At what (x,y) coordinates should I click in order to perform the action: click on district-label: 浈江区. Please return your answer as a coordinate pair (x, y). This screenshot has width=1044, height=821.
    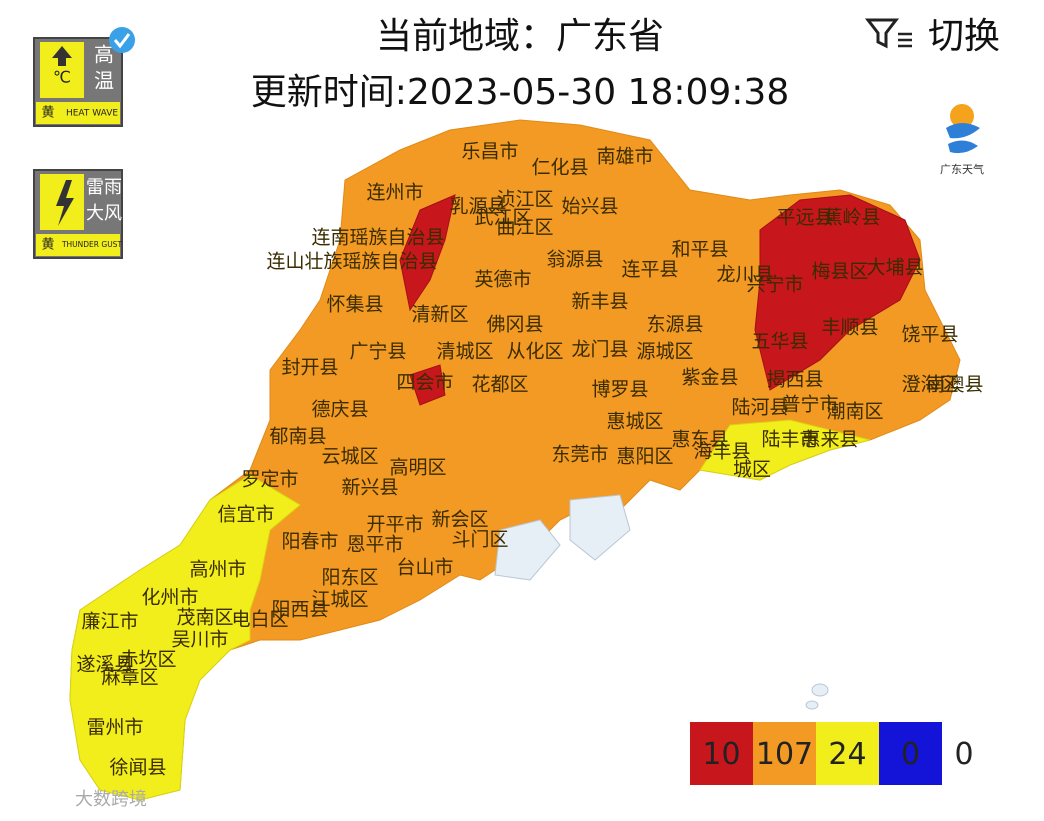
    Looking at the image, I should click on (524, 200).